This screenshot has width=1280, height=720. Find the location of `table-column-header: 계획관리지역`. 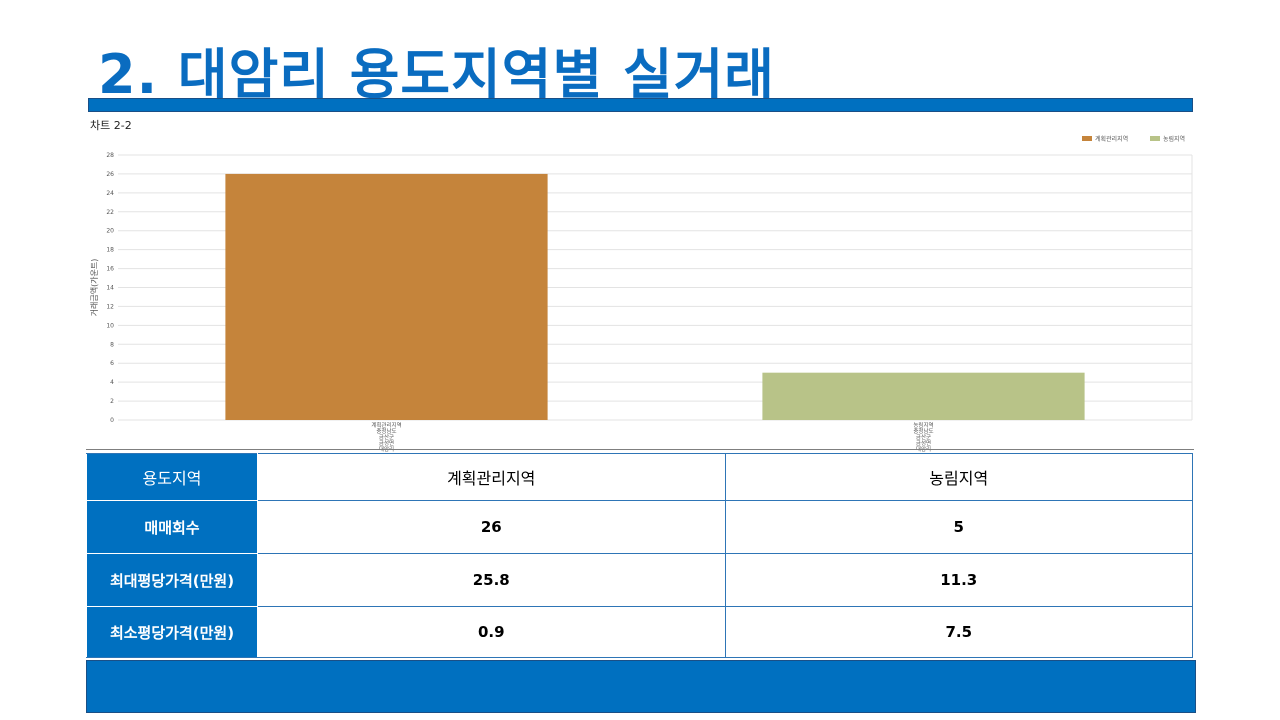

table-column-header: 계획관리지역 is located at coordinates (491, 477).